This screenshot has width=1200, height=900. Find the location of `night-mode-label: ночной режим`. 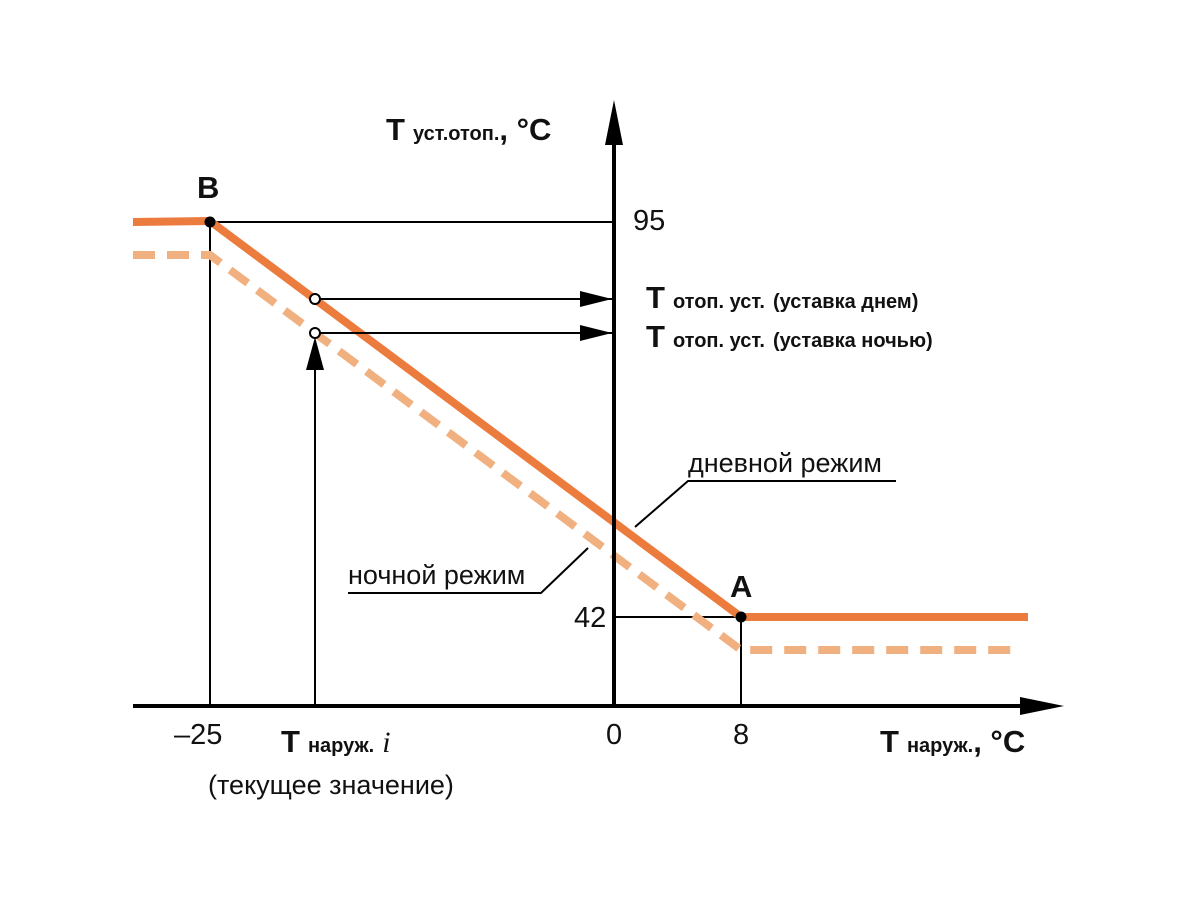

night-mode-label: ночной режим is located at coordinates (436, 575).